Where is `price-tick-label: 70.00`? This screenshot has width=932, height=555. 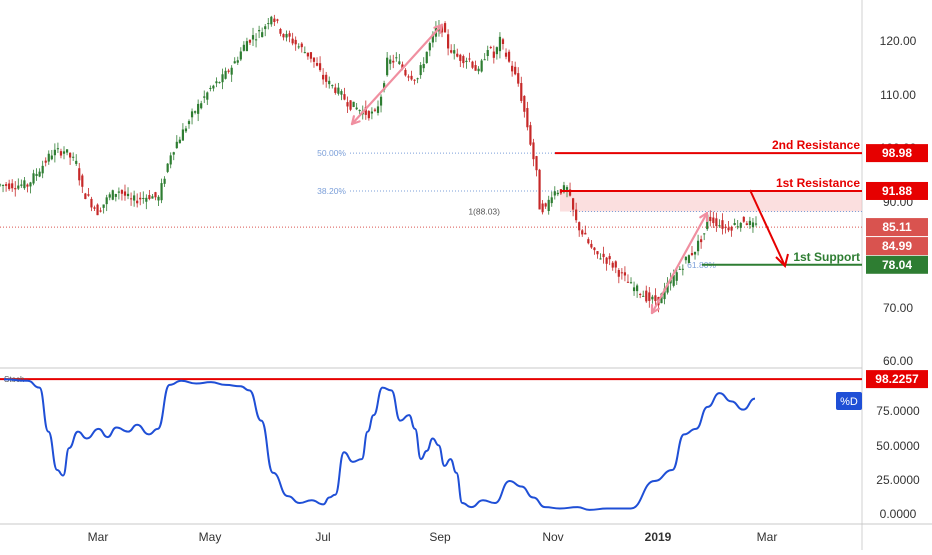
price-tick-label: 70.00 is located at coordinates (898, 308).